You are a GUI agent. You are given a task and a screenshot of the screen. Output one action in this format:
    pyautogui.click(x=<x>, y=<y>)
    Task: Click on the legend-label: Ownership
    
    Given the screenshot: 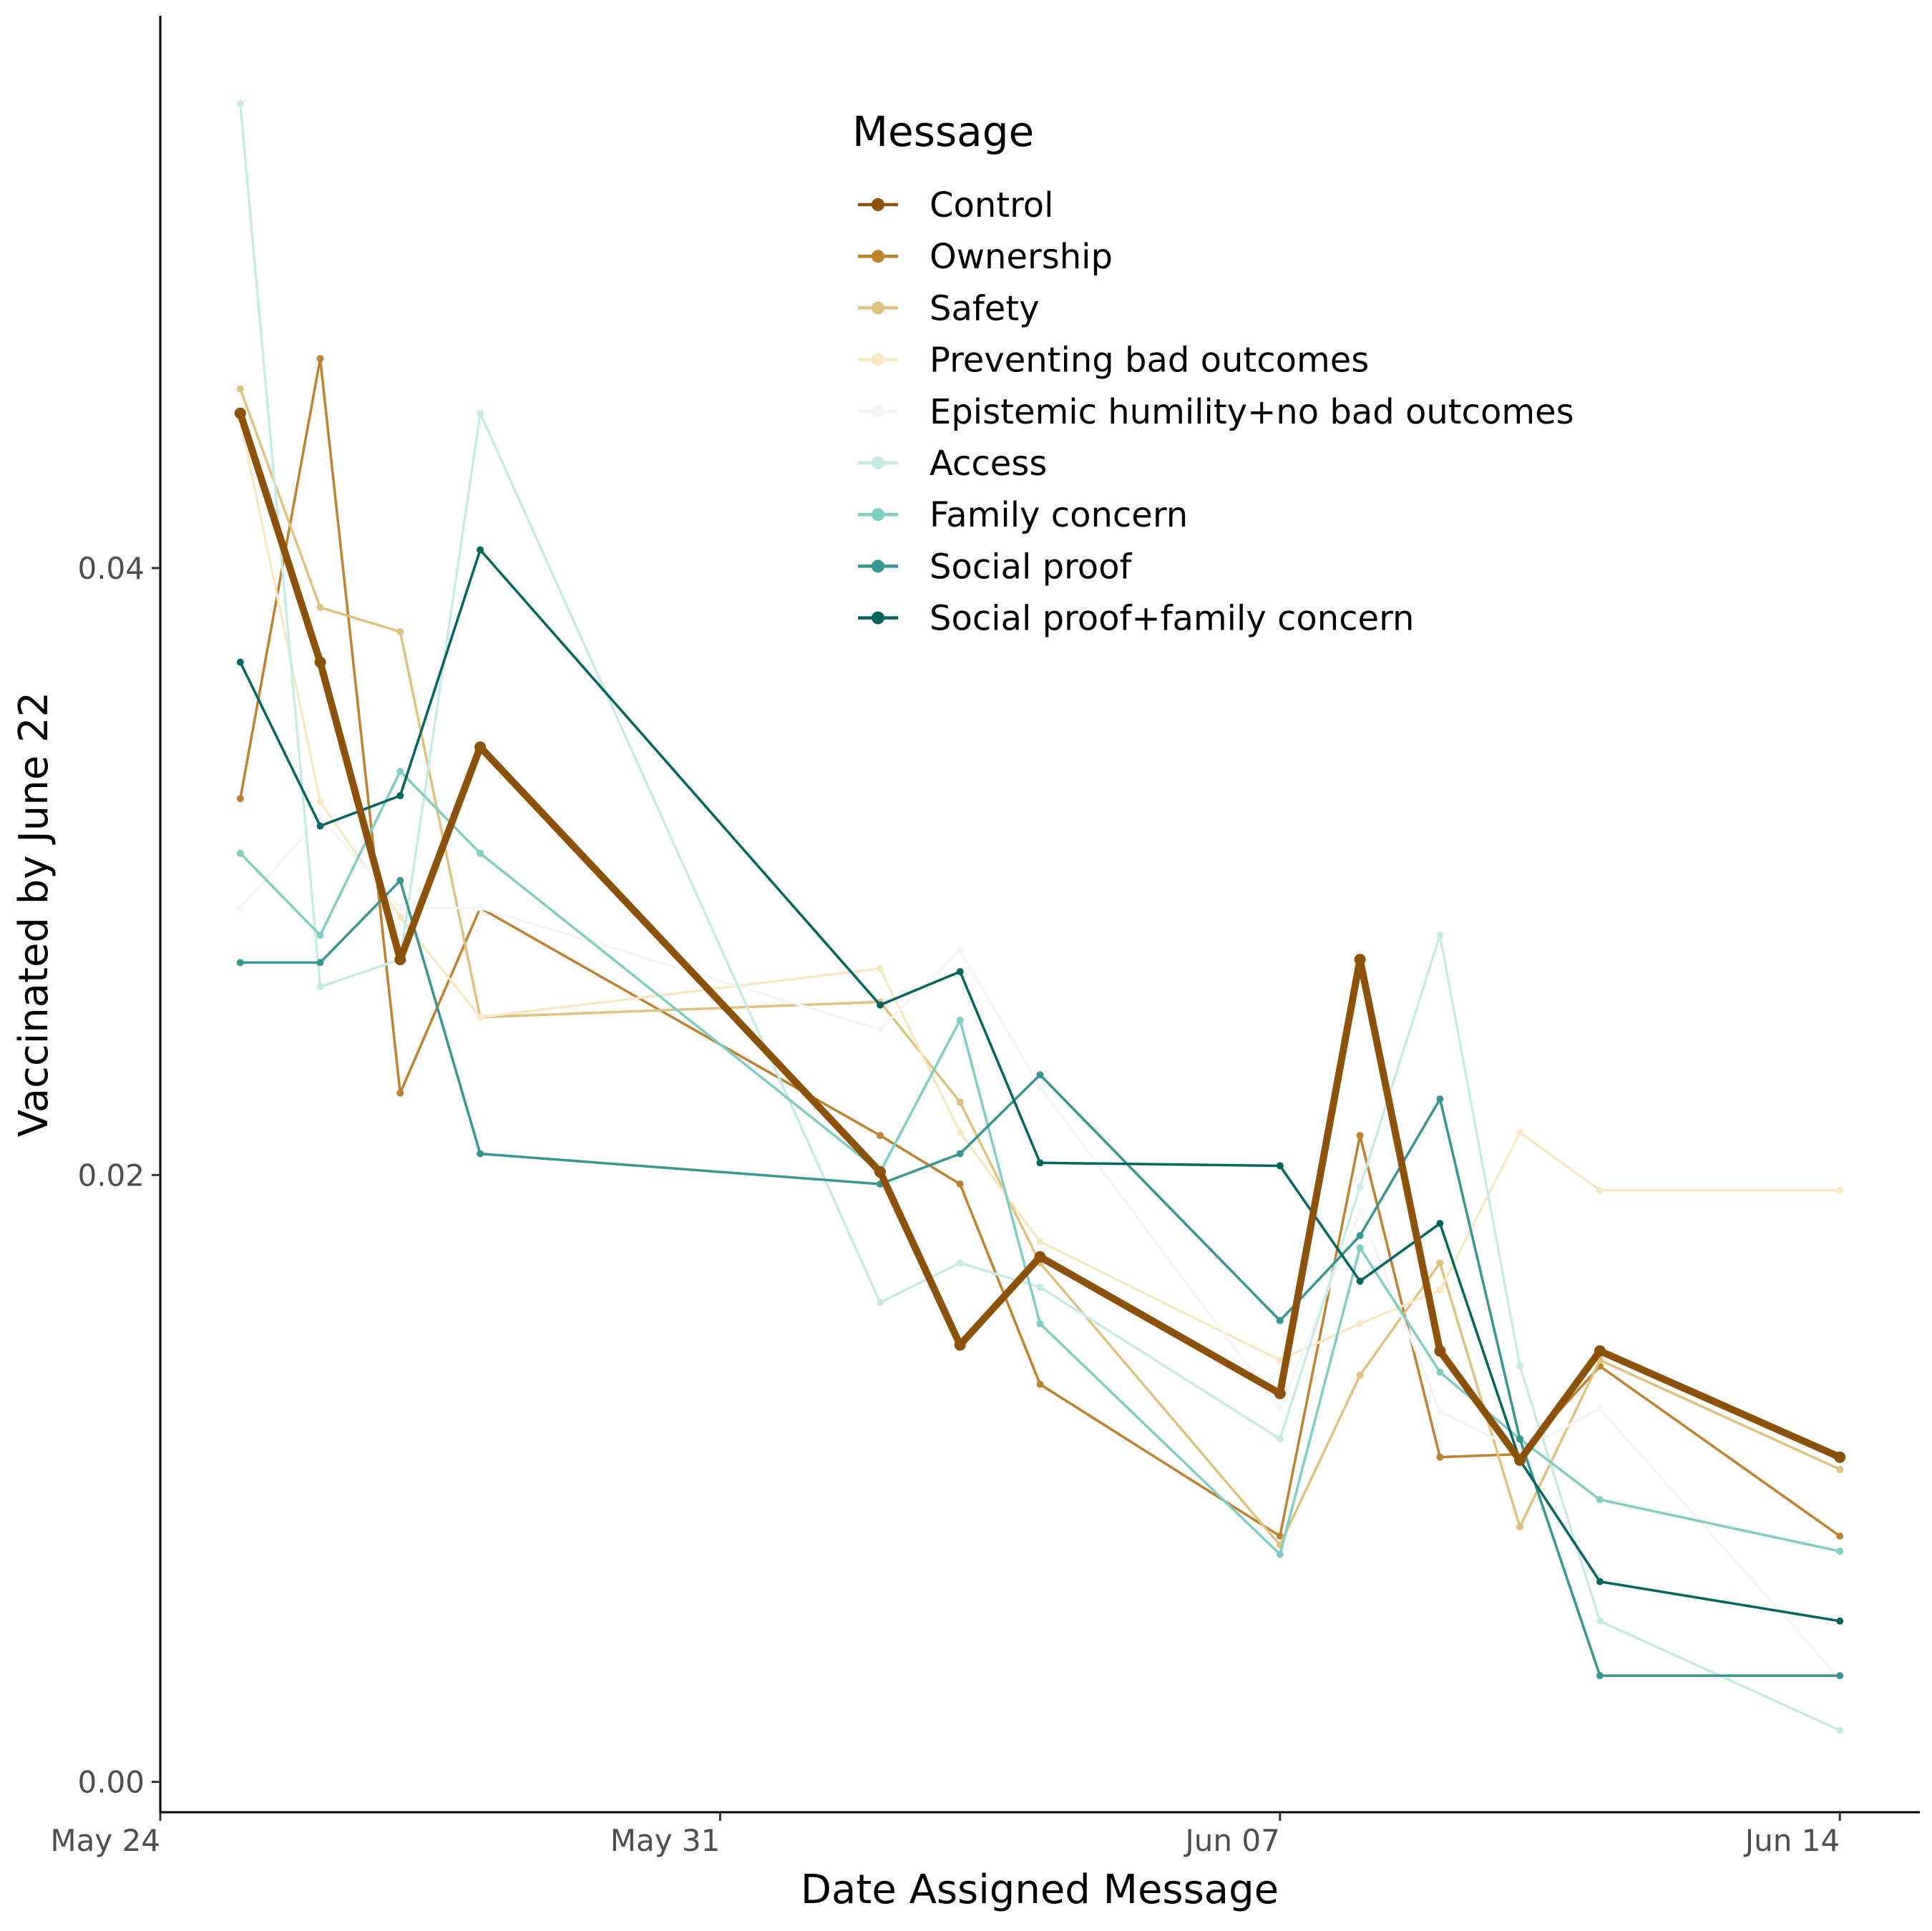 What is the action you would take?
    pyautogui.click(x=1021, y=257)
    